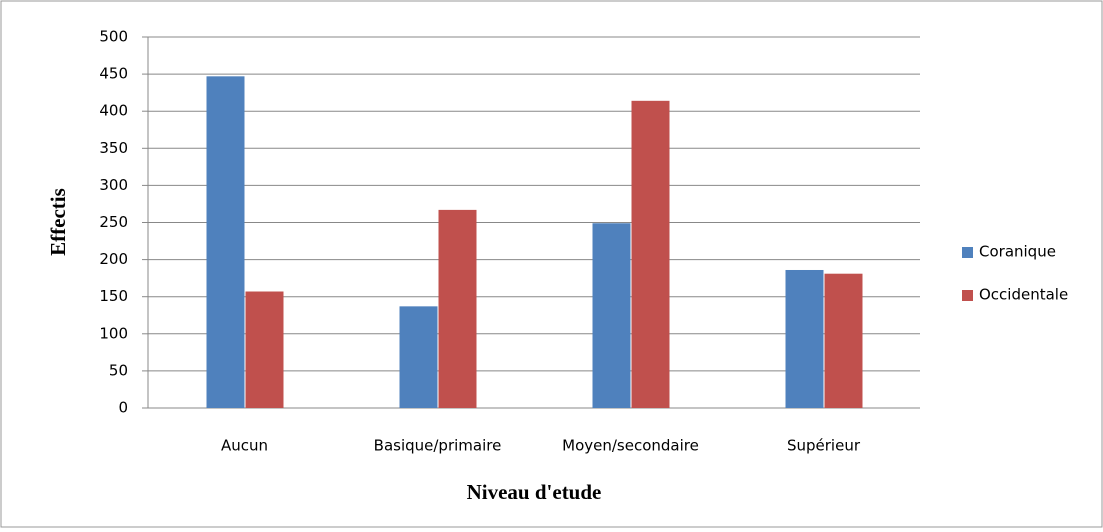 The width and height of the screenshot is (1103, 532). I want to click on x-tick-label: Supérieur, so click(824, 446).